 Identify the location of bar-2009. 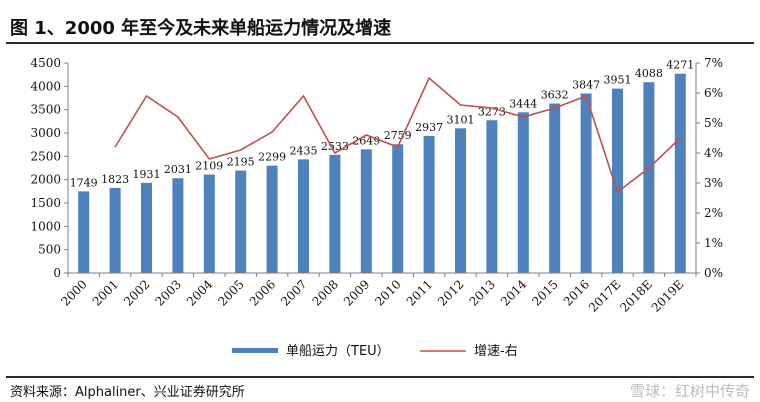
(366, 211).